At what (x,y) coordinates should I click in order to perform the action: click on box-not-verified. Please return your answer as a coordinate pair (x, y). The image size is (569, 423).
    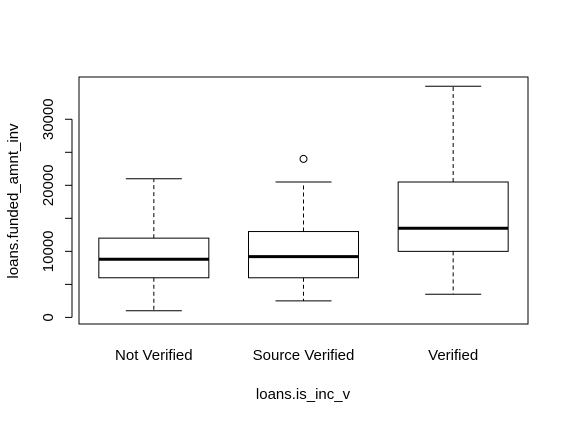
    Looking at the image, I should click on (154, 245).